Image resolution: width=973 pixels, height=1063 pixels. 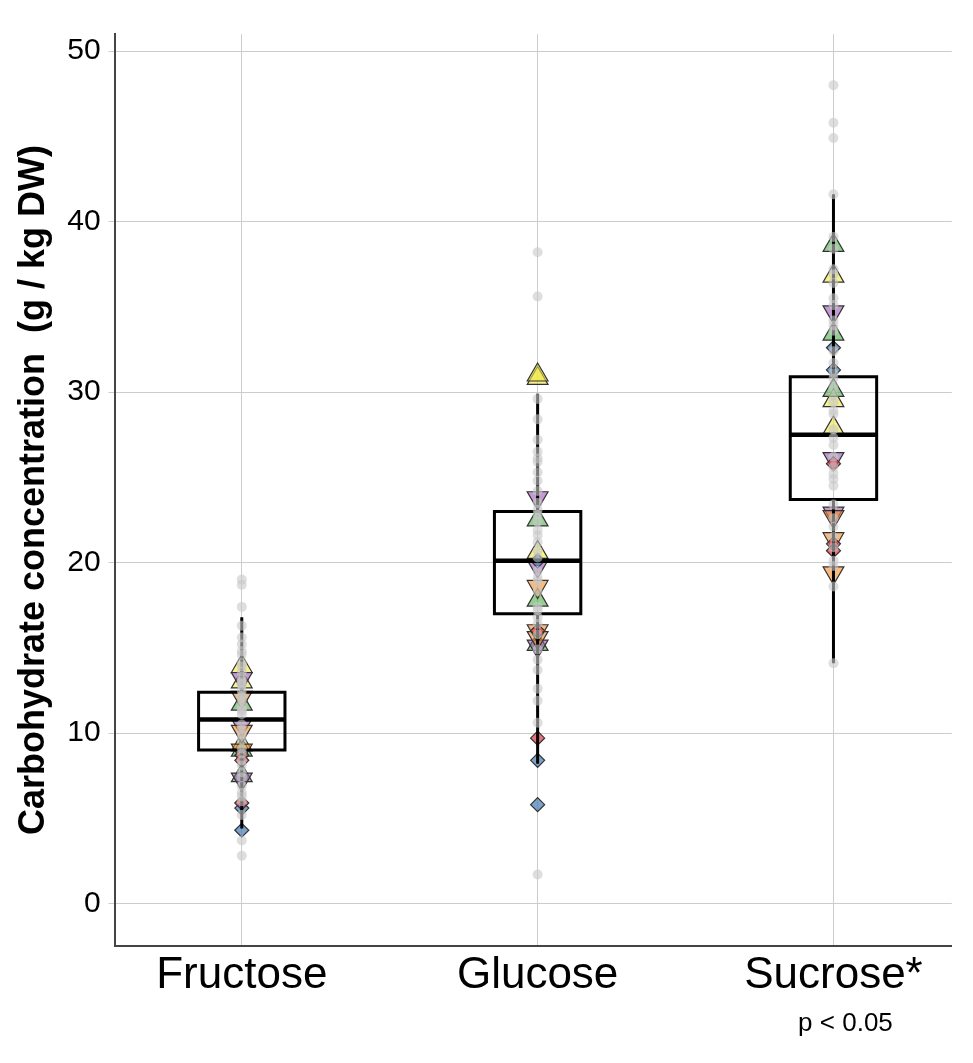 What do you see at coordinates (84, 49) in the screenshot?
I see `y-tick-label: 50` at bounding box center [84, 49].